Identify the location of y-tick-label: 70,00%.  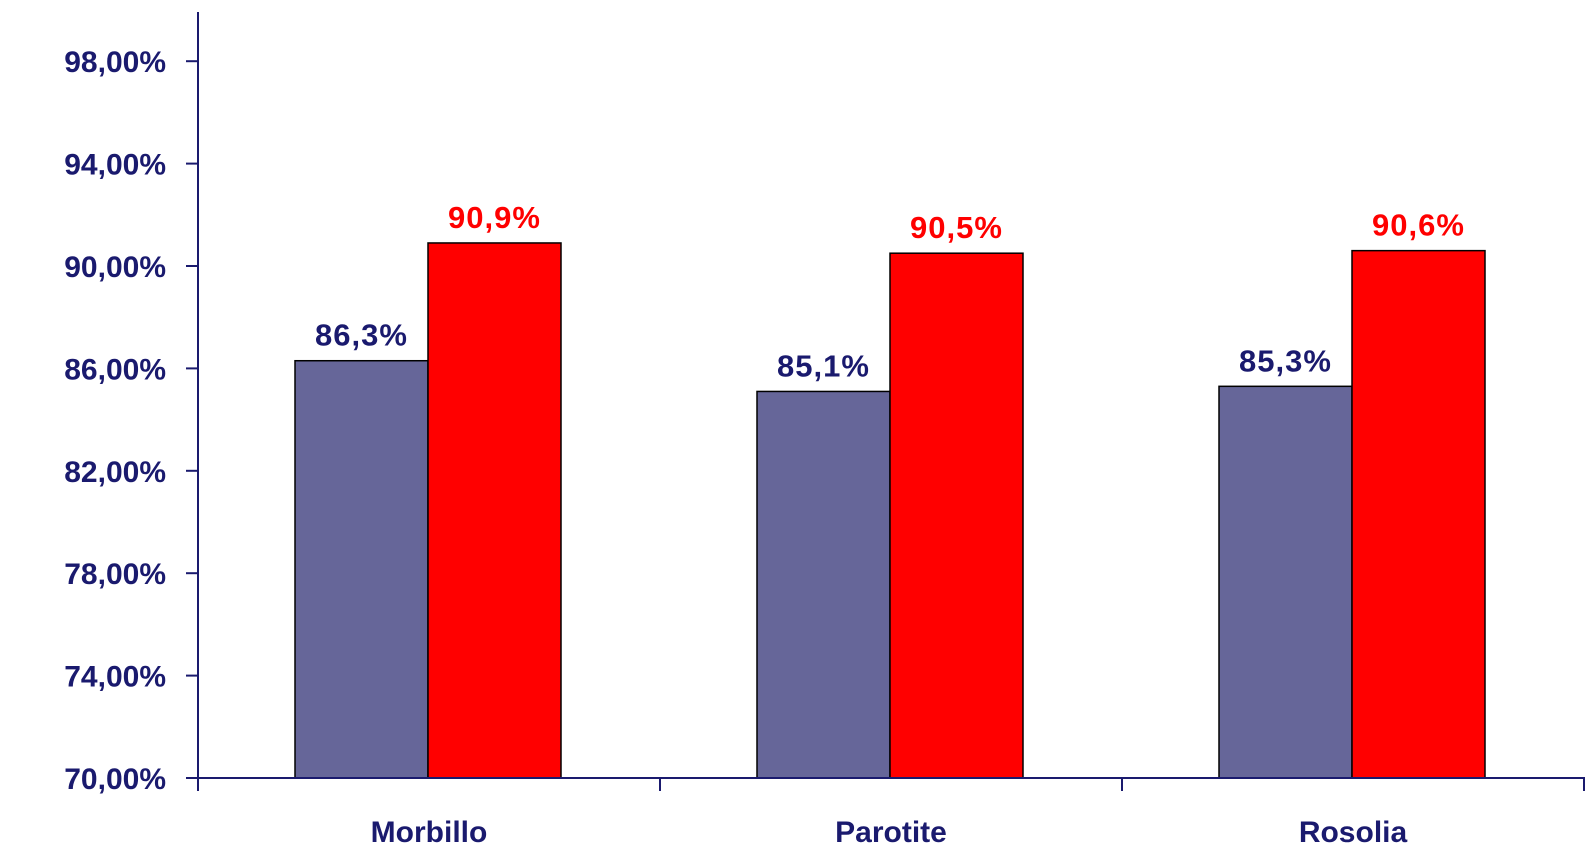
(115, 779).